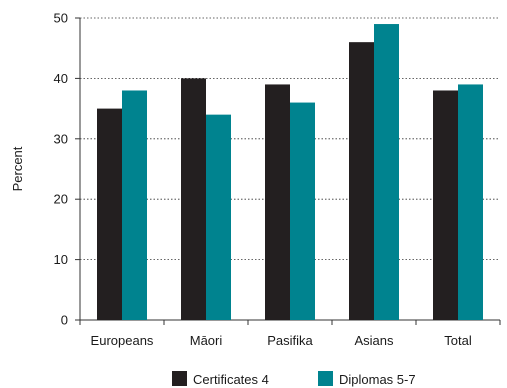 The width and height of the screenshot is (507, 388). What do you see at coordinates (290, 340) in the screenshot?
I see `x-tick-label: Pasifika` at bounding box center [290, 340].